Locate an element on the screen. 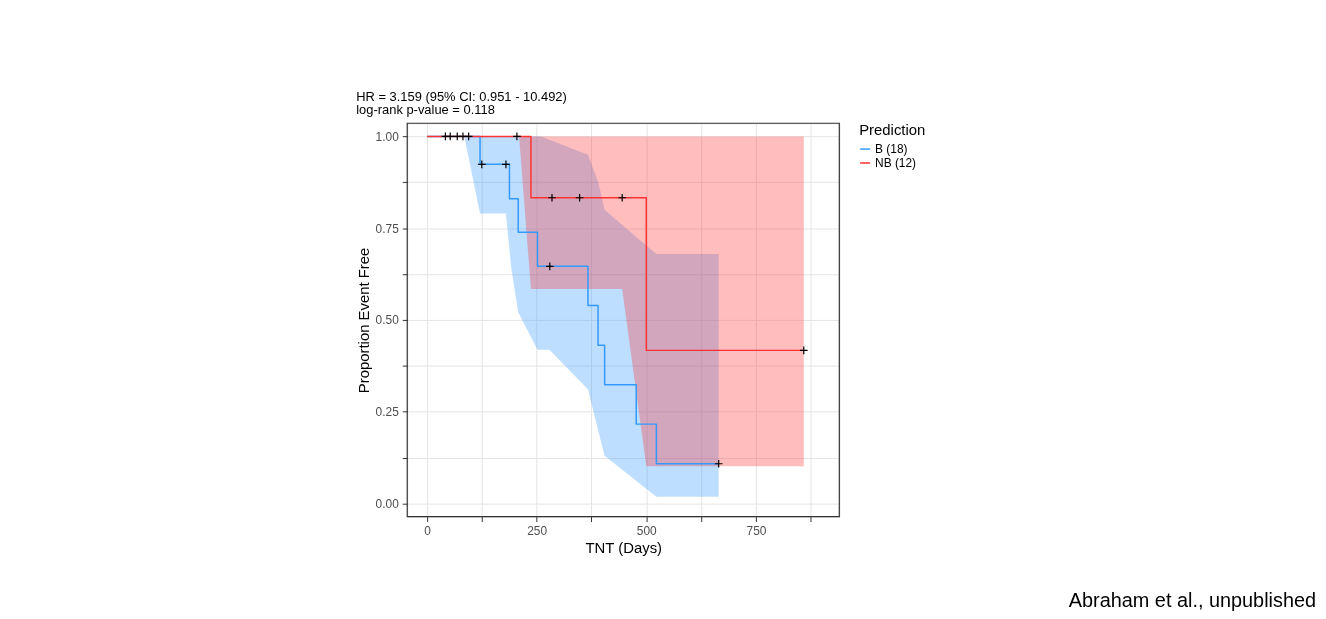  x-tick-label: 500 is located at coordinates (647, 530).